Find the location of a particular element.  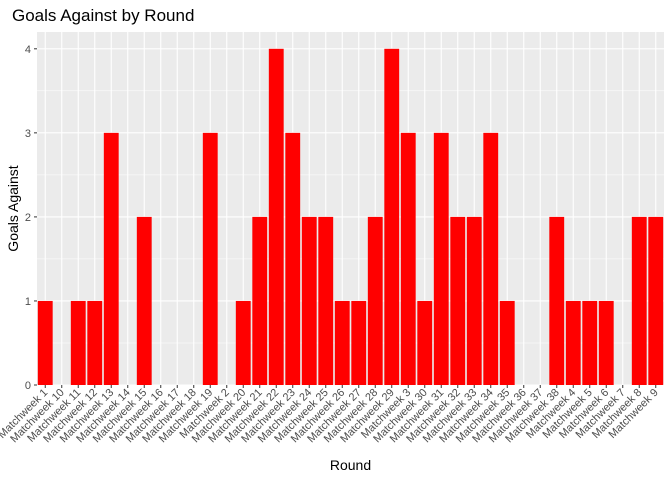

y-tick-label: 0 is located at coordinates (28, 386).